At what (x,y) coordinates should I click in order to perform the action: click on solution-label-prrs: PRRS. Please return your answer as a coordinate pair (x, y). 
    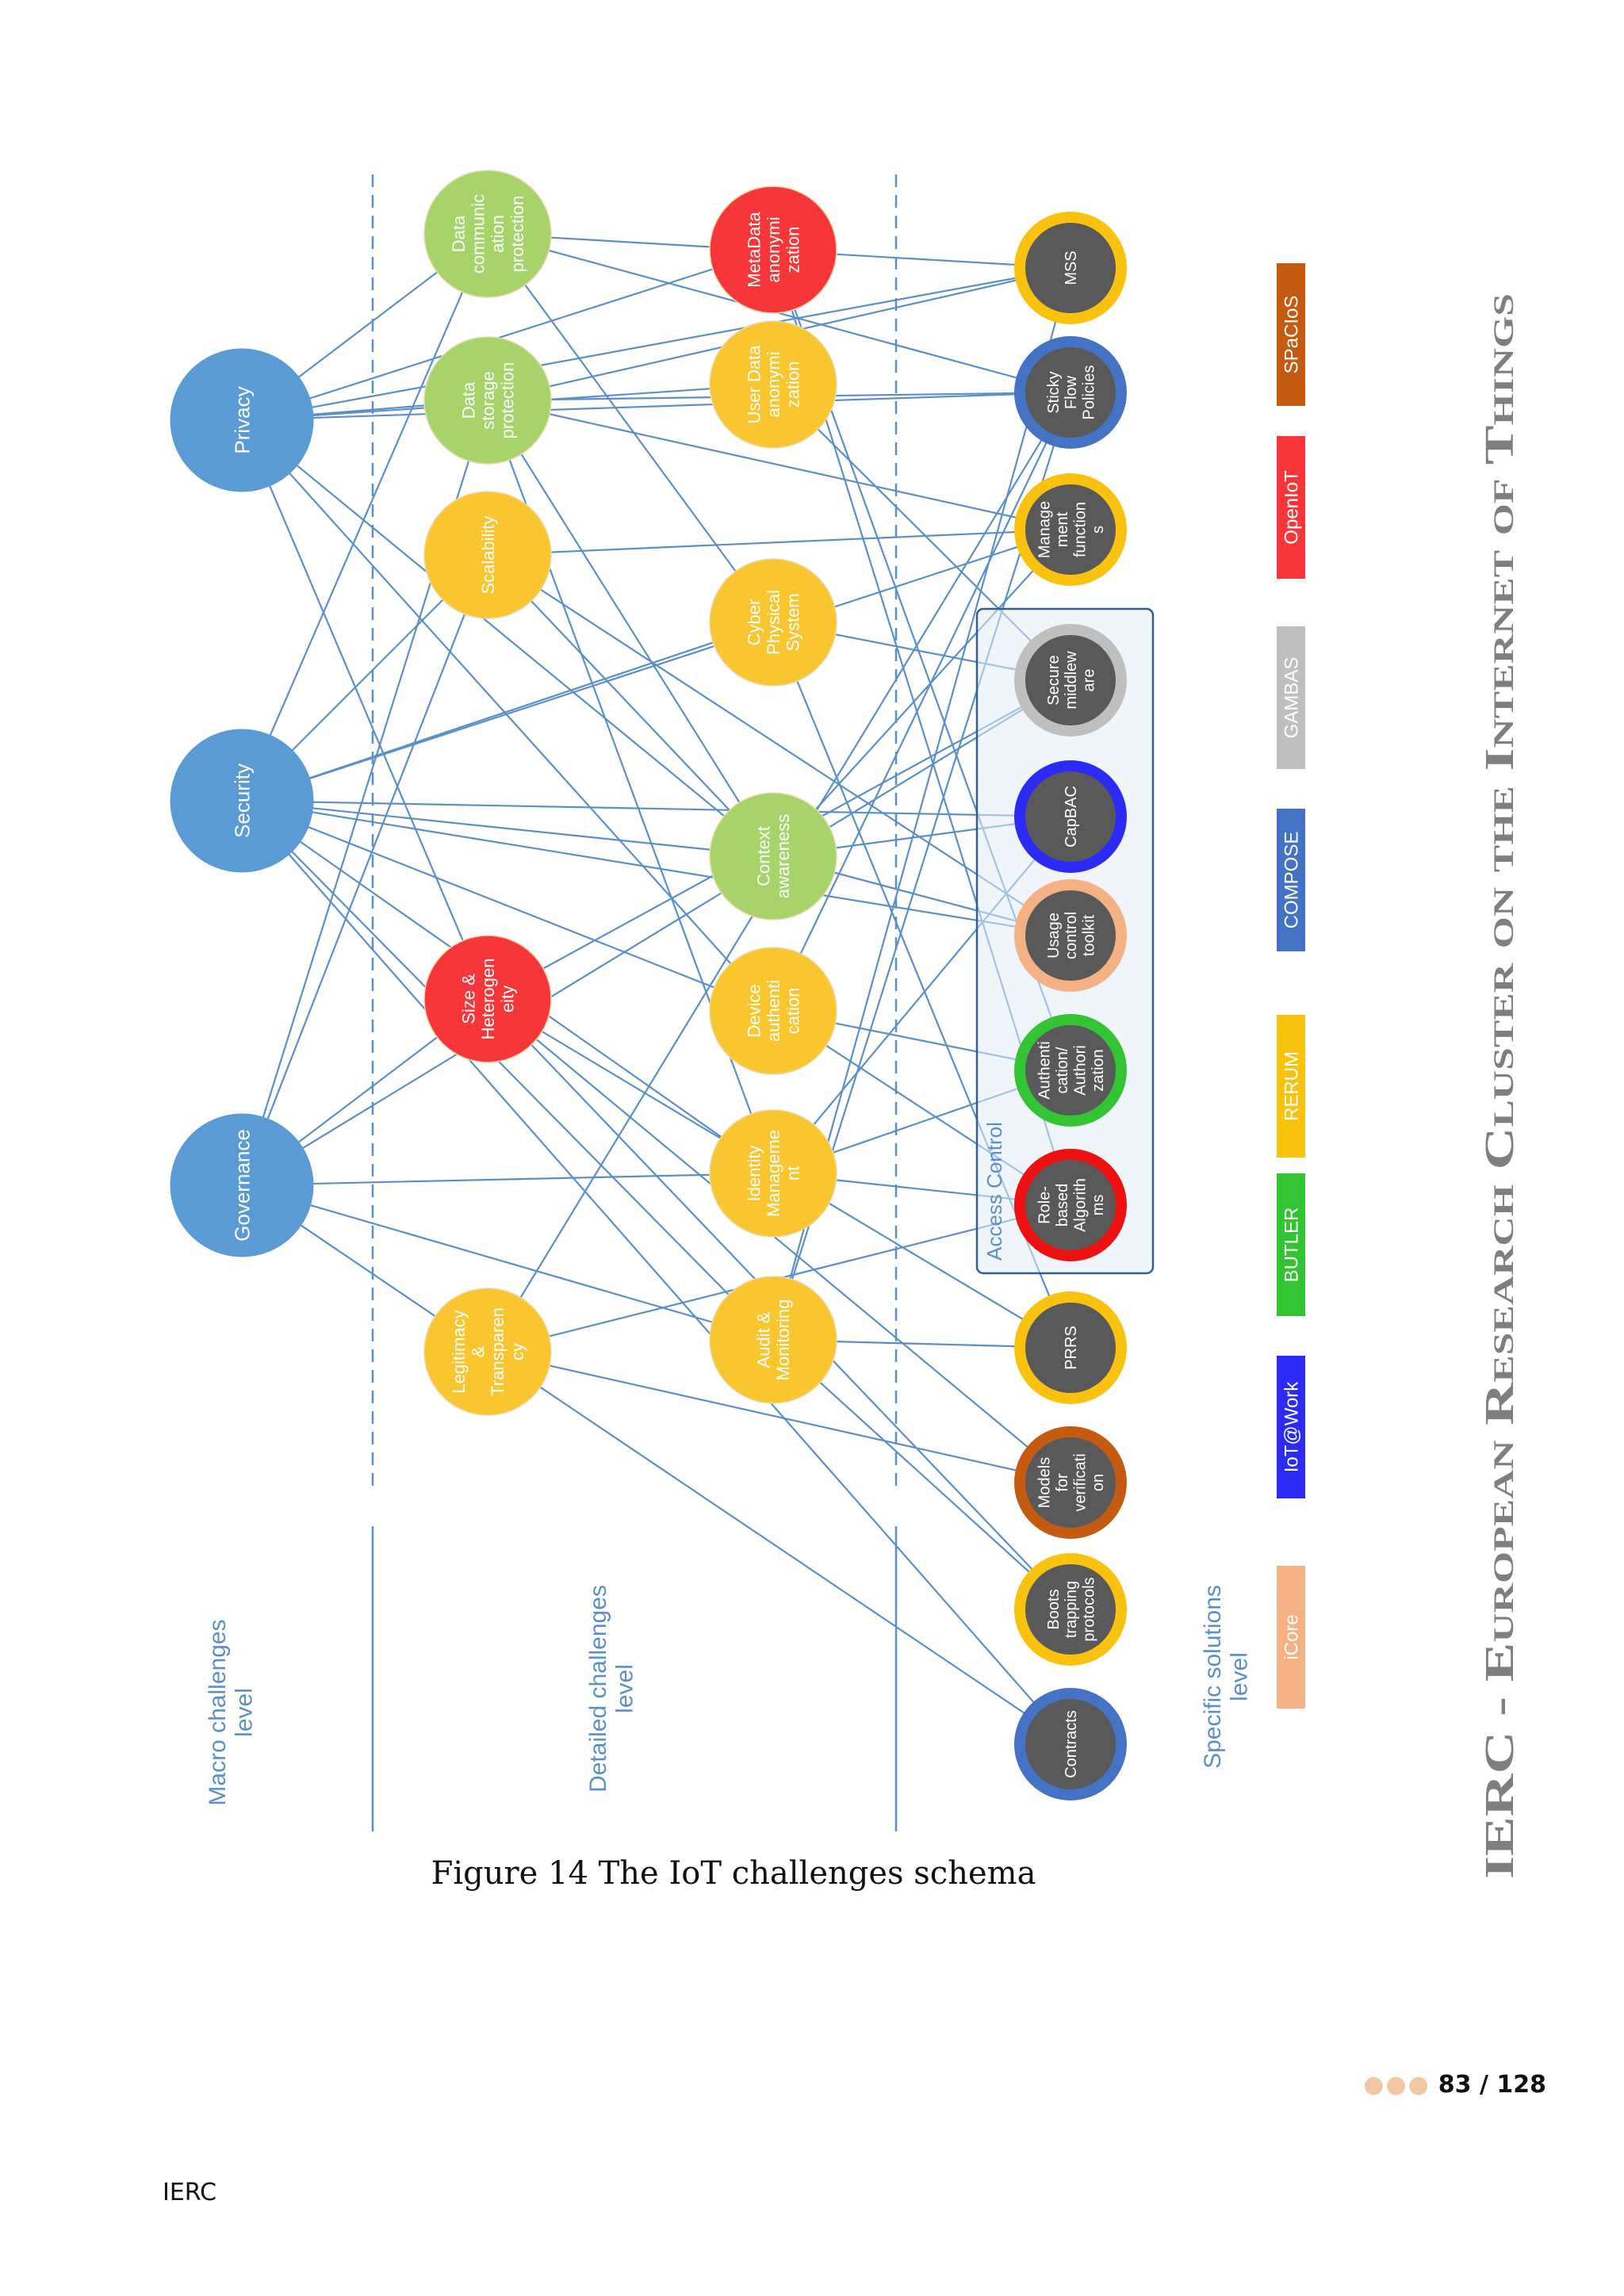
    Looking at the image, I should click on (1071, 1348).